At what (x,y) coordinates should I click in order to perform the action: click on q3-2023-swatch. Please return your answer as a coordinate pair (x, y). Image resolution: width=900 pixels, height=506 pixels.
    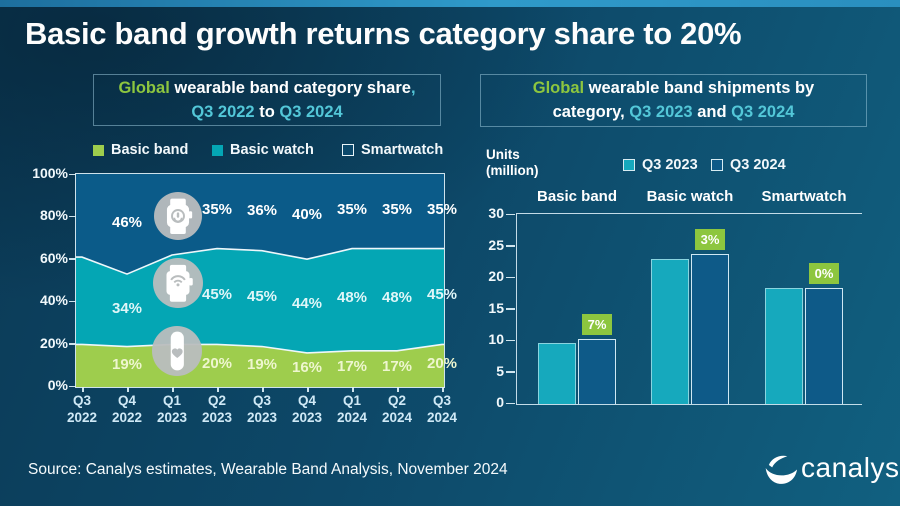
    Looking at the image, I should click on (629, 165).